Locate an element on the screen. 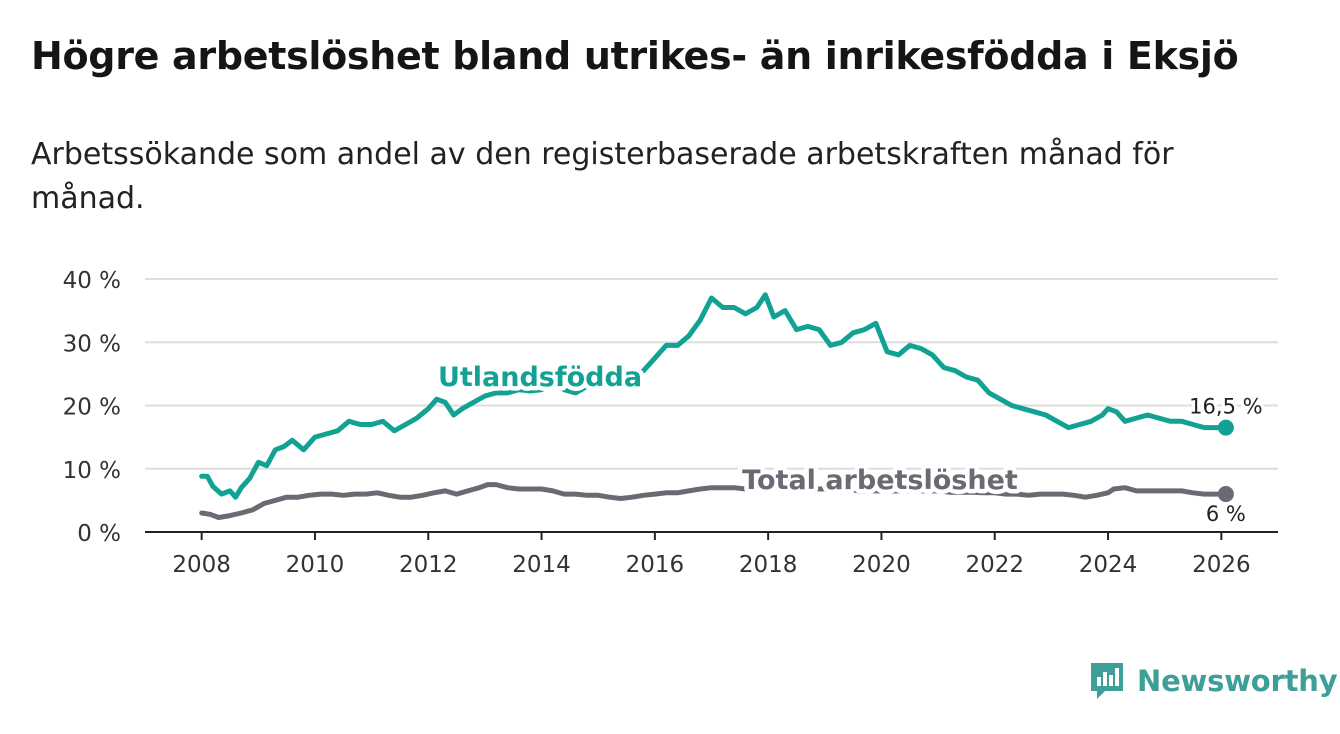  x-tick-label: 2026 is located at coordinates (1221, 565).